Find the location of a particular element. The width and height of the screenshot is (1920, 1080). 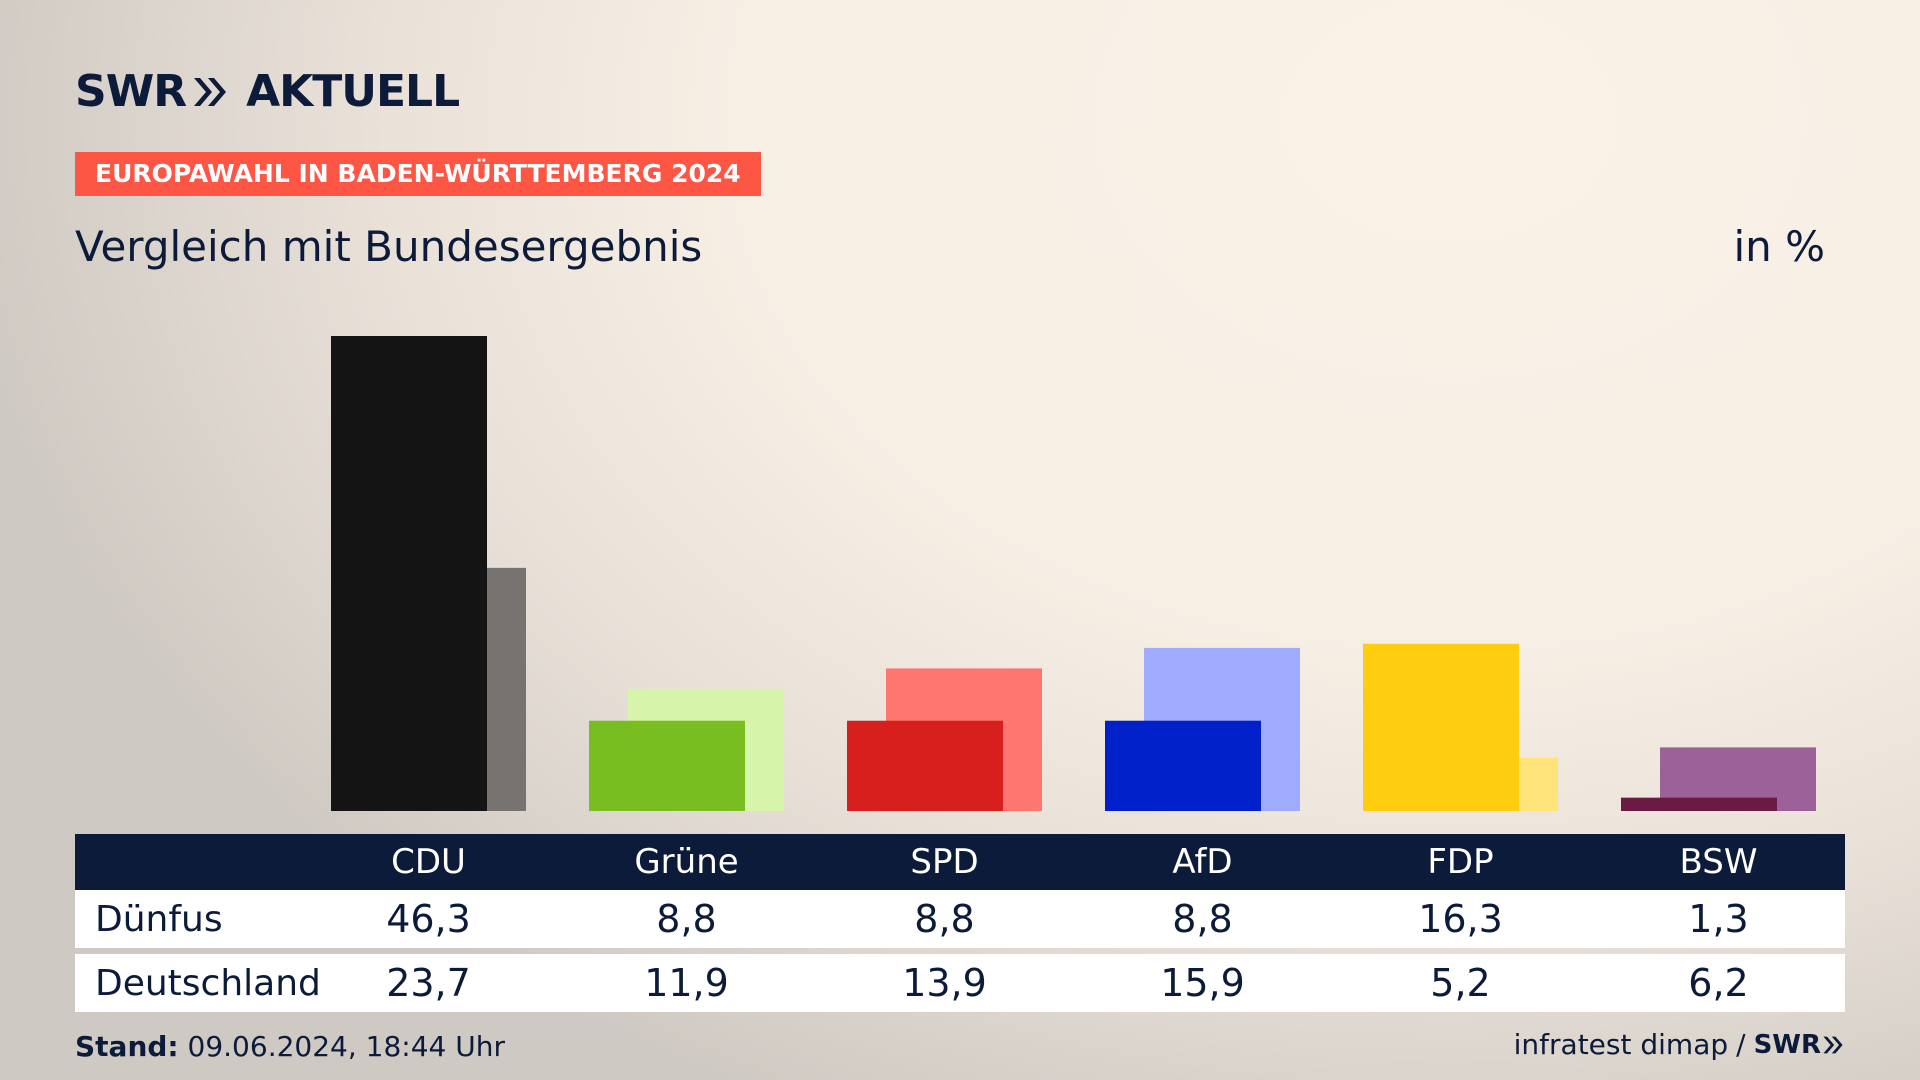

chart-subtitle: Vergleich mit Bundesergebnis is located at coordinates (389, 246).